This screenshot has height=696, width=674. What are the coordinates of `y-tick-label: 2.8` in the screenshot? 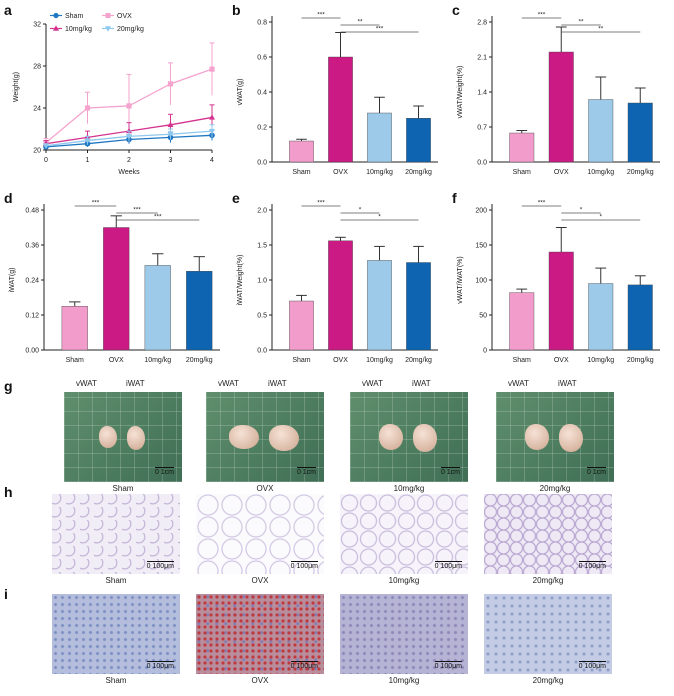 It's located at (482, 23).